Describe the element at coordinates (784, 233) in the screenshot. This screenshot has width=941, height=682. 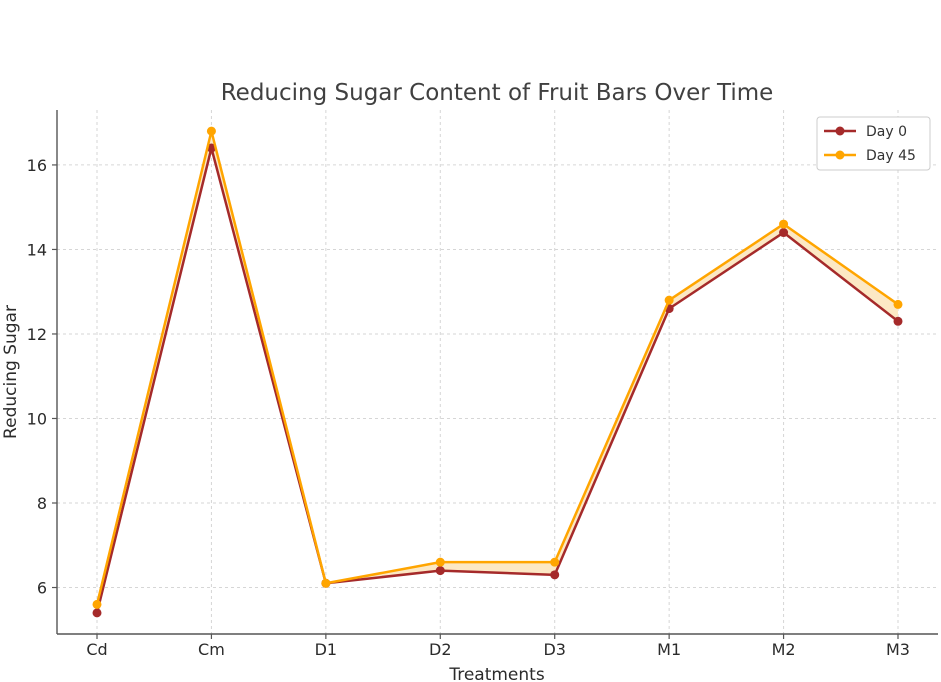
I see `data-point-day0-m2` at that location.